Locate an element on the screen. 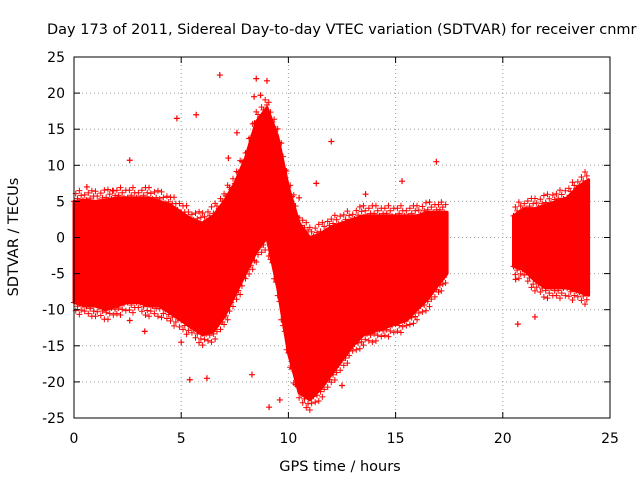 This screenshot has height=480, width=640. y-tick-label: 25 is located at coordinates (56, 58).